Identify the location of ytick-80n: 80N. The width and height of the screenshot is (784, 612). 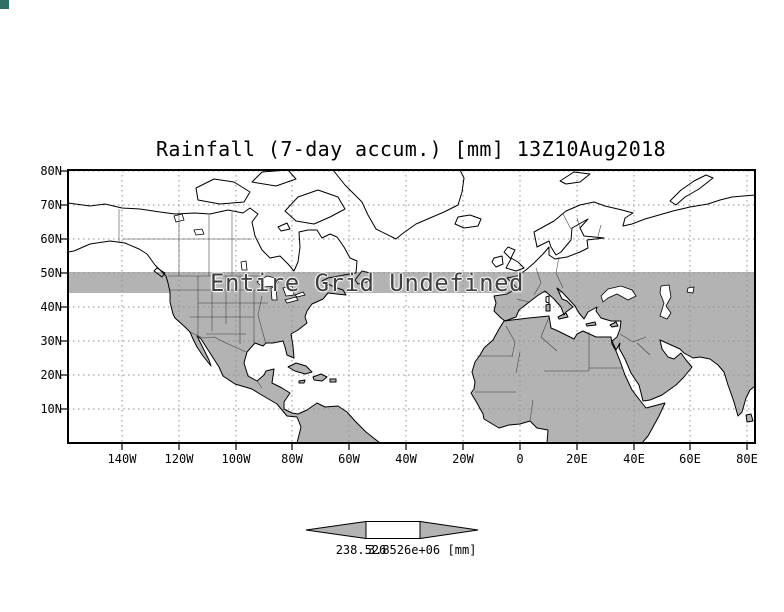
(51, 171).